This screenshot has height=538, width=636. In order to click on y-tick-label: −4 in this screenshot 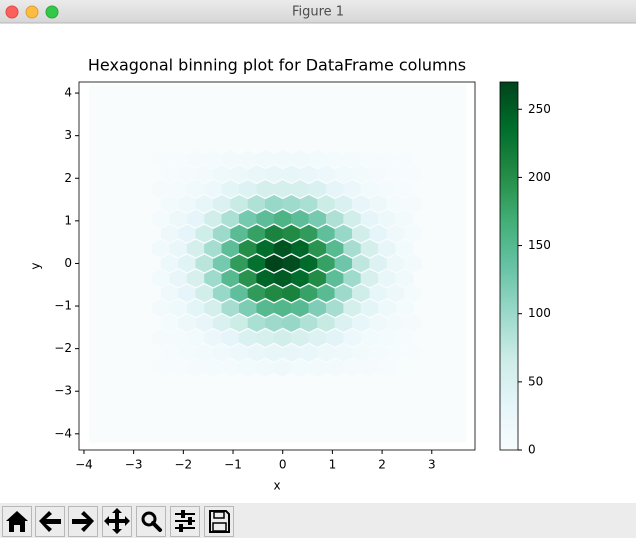, I will do `click(63, 433)`.